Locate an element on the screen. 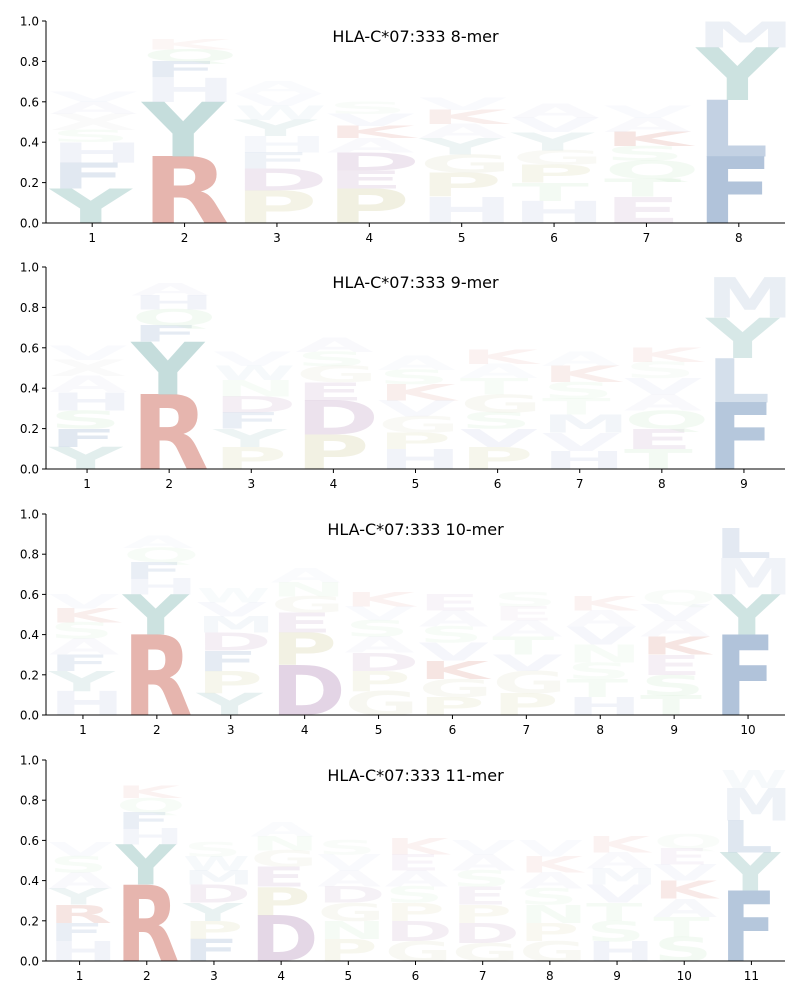 This screenshot has width=800, height=1000. y-tick-label: 0.2 is located at coordinates (29, 675).